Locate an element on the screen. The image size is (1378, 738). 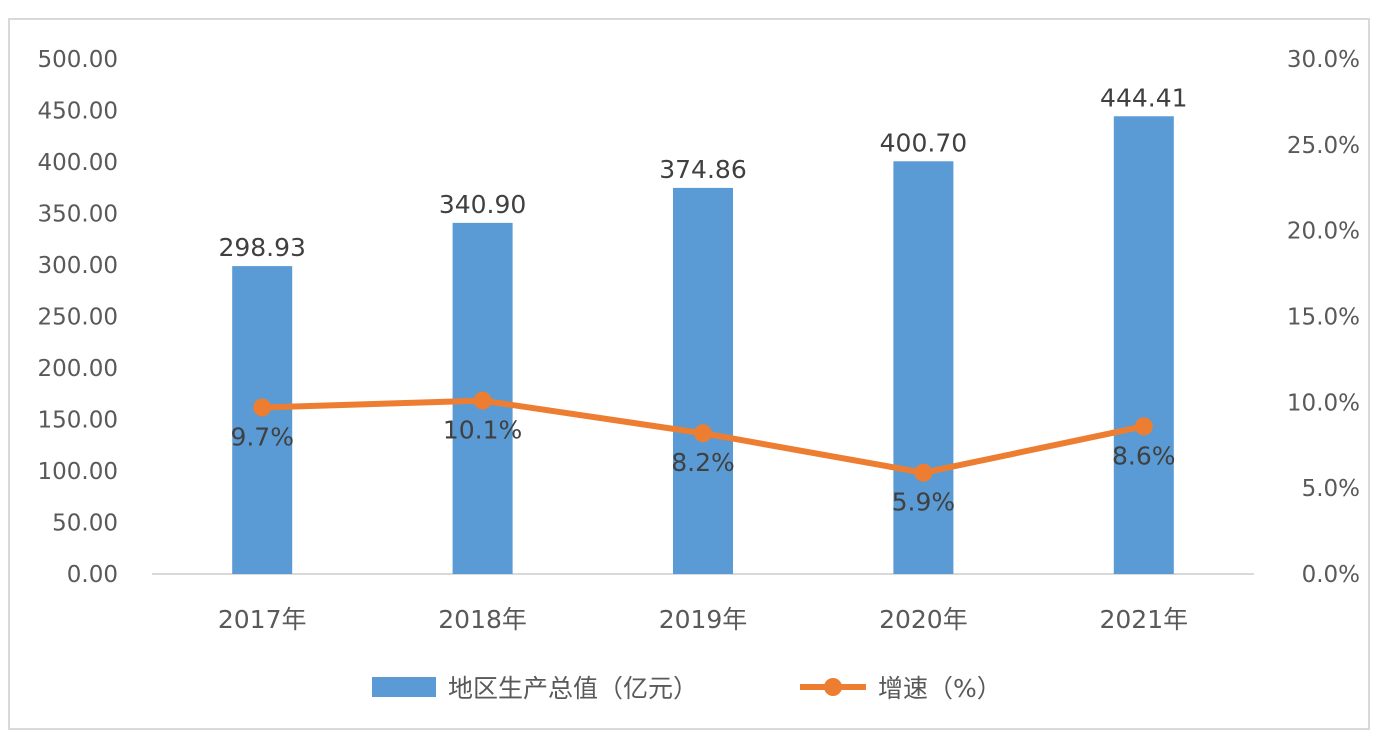
right-axis-tick-label: 15.0% is located at coordinates (1323, 318).